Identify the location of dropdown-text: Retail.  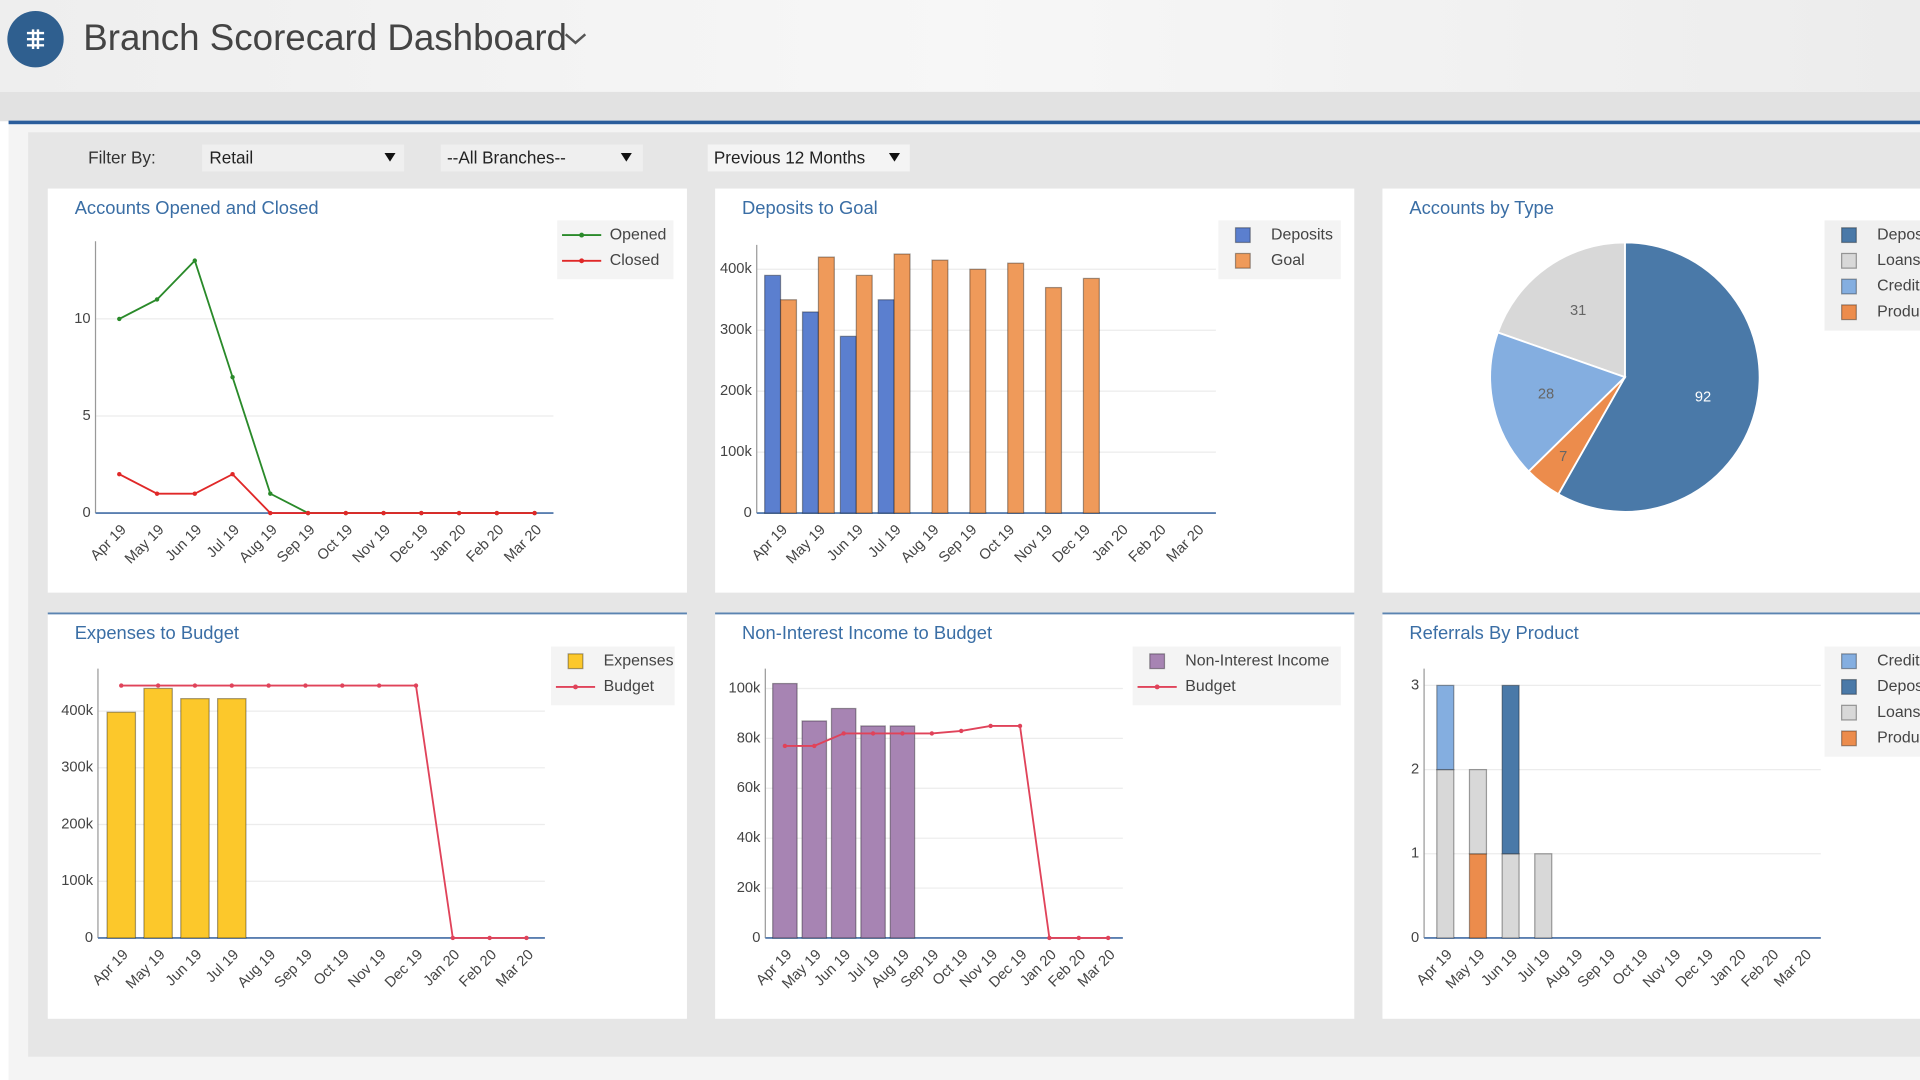
(231, 158).